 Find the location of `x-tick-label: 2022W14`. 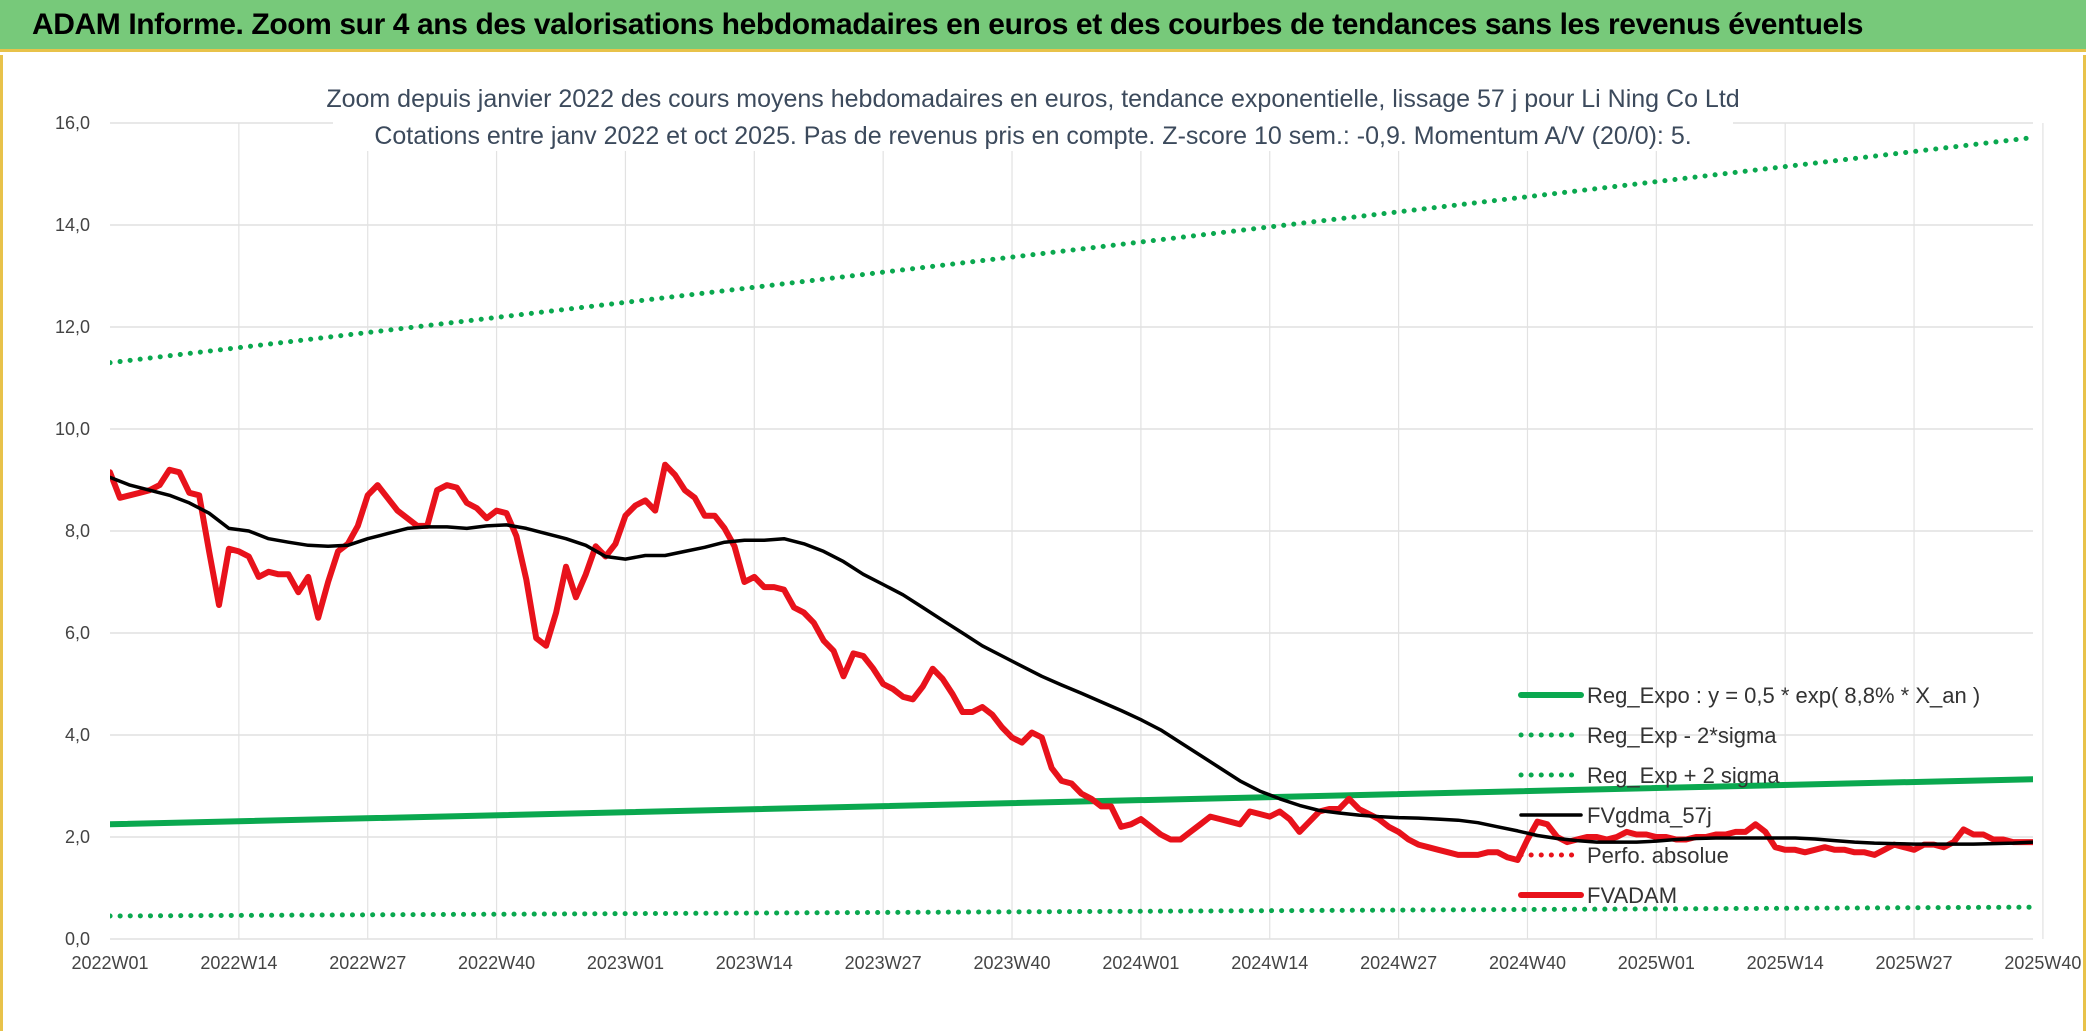

x-tick-label: 2022W14 is located at coordinates (238, 963).